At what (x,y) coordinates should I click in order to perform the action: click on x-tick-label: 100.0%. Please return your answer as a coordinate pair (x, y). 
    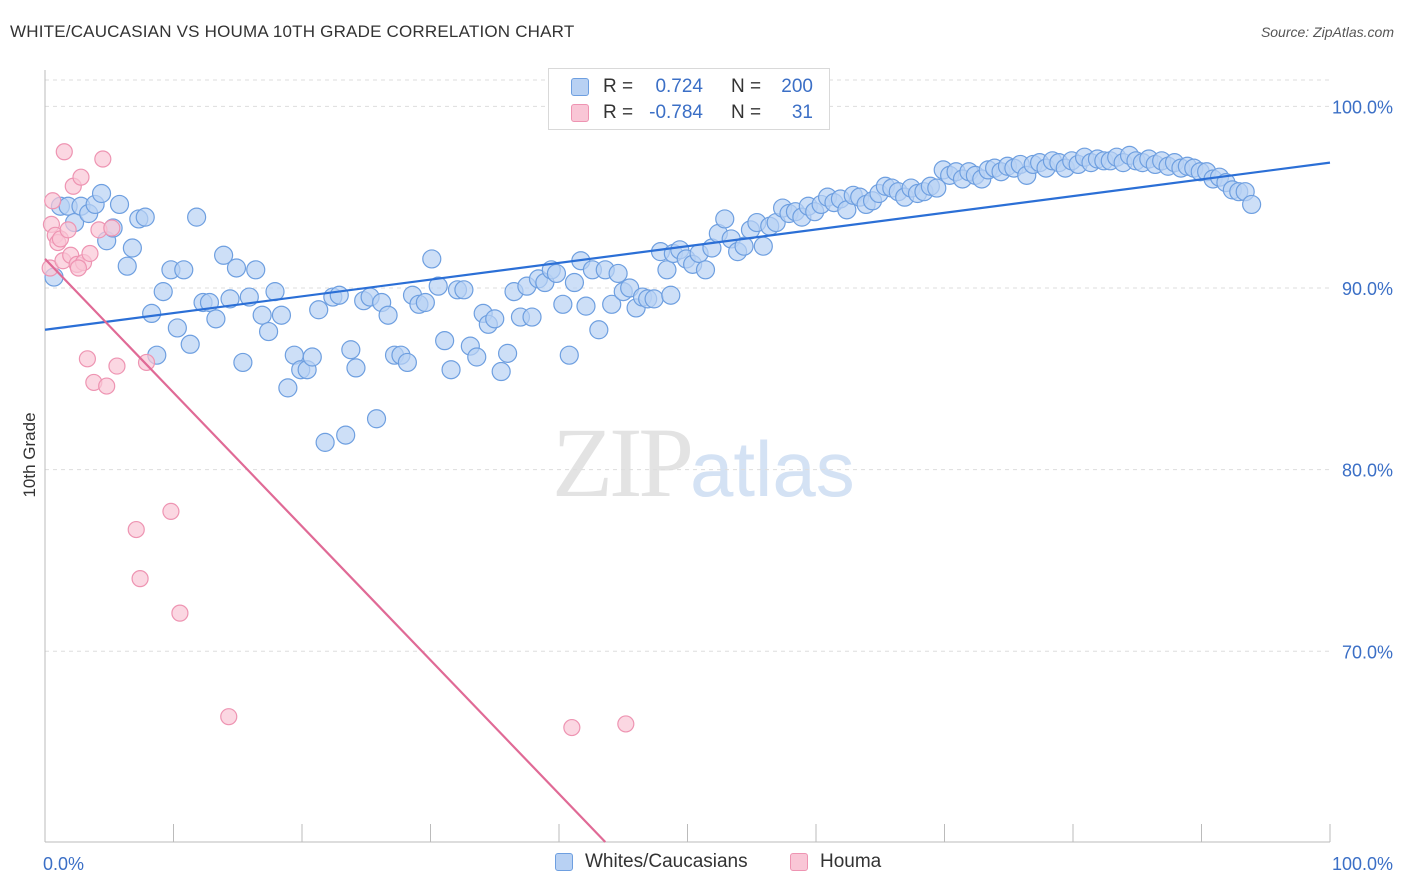
    Looking at the image, I should click on (1362, 864).